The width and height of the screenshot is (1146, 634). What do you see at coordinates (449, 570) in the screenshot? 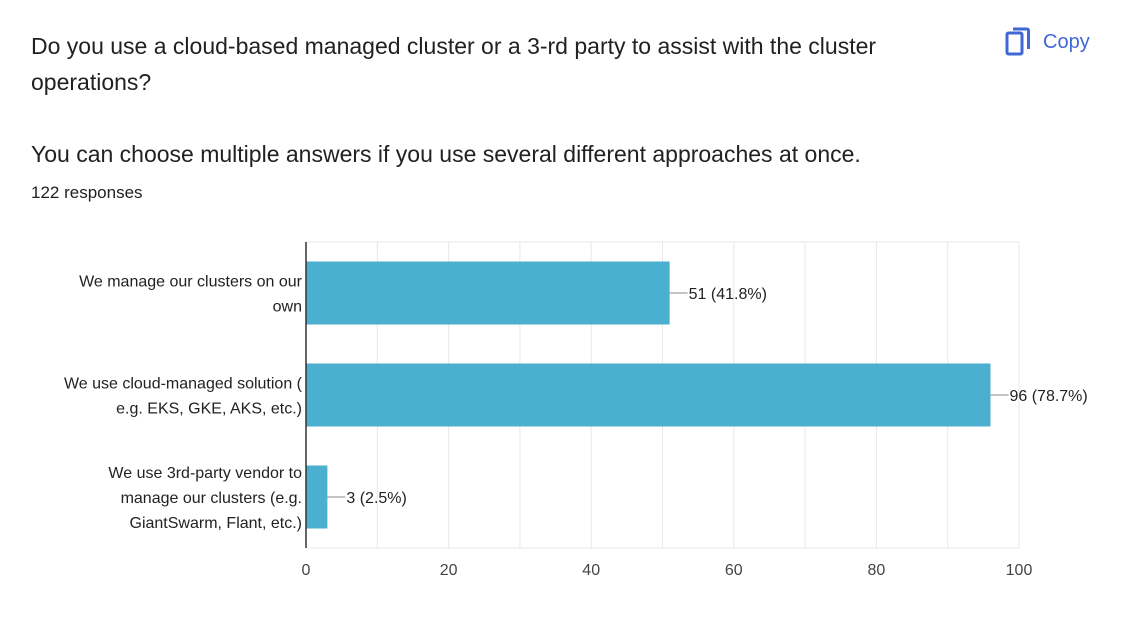
I see `x-tick-label: 20` at bounding box center [449, 570].